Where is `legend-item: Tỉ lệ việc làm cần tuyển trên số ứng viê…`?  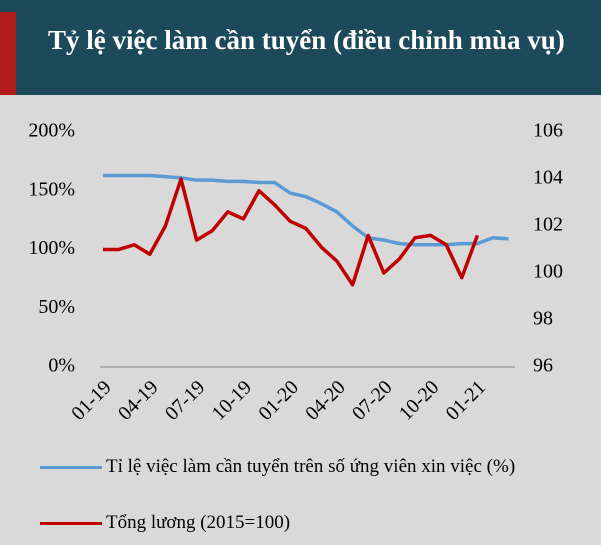 legend-item: Tỉ lệ việc làm cần tuyển trên số ứng viê… is located at coordinates (310, 467).